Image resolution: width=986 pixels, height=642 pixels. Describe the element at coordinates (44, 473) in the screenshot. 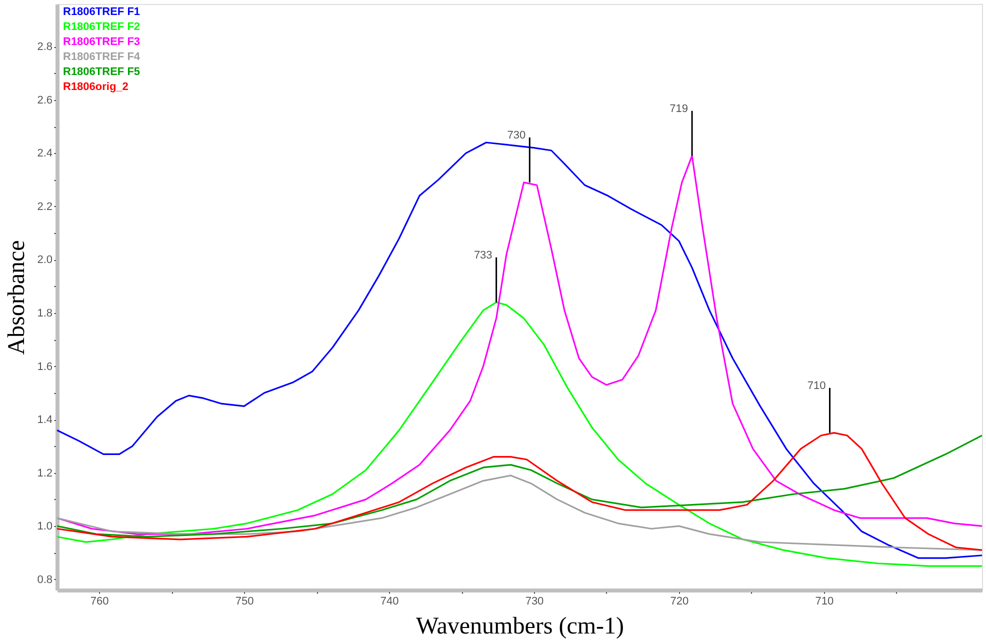

I see `y-tick-label: 1.2` at that location.